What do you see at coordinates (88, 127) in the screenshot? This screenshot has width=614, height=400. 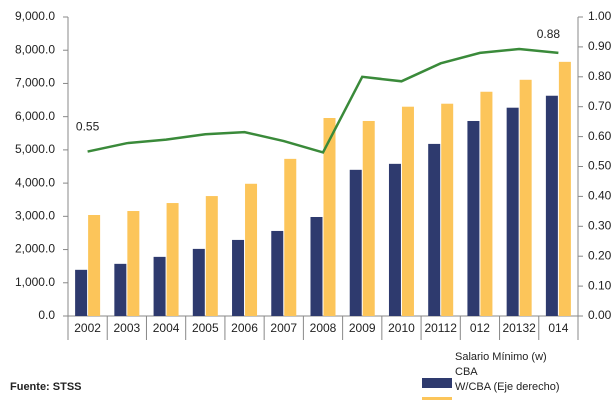 I see `data-label: 0.55` at bounding box center [88, 127].